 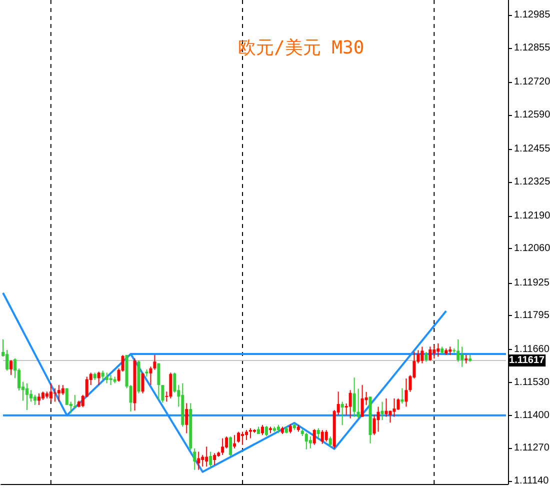 What do you see at coordinates (532, 15) in the screenshot?
I see `y-tick-label: 1.12985` at bounding box center [532, 15].